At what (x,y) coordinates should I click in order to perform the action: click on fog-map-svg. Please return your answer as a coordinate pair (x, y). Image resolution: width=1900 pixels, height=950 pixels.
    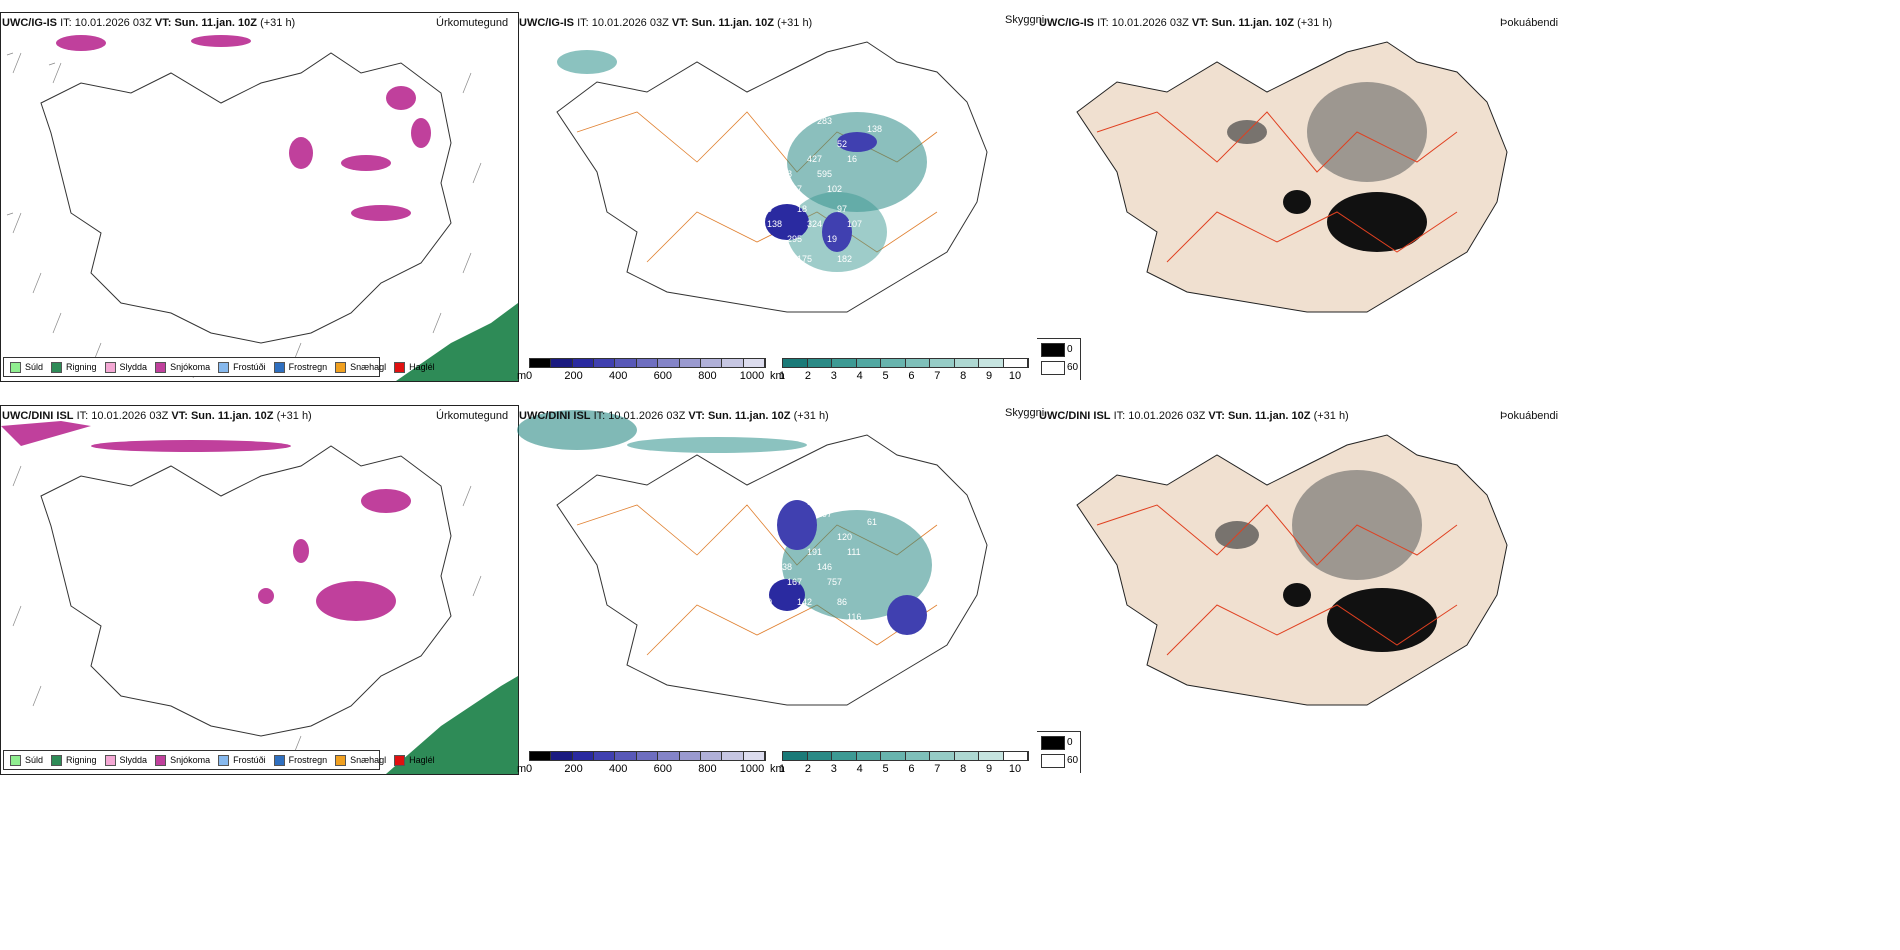
    Looking at the image, I should click on (1292, 177).